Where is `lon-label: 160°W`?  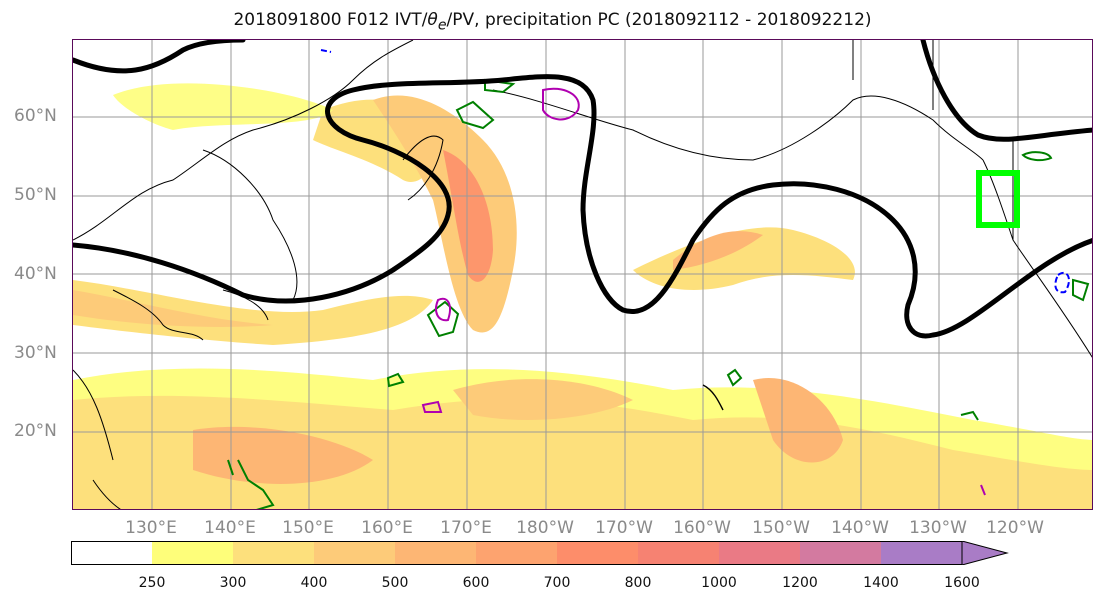 lon-label: 160°W is located at coordinates (702, 528).